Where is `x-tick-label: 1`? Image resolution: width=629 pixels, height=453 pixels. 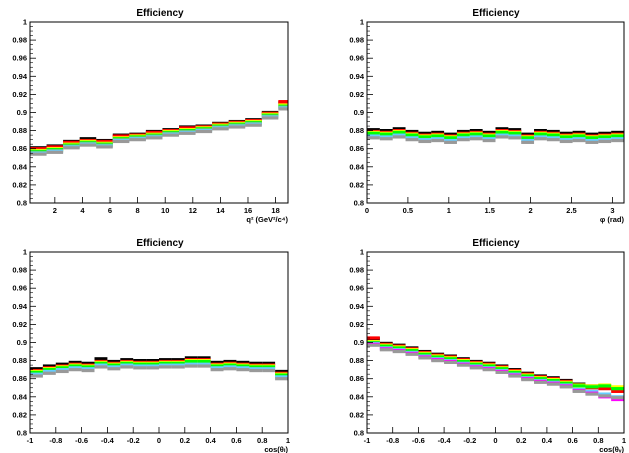 x-tick-label: 1 is located at coordinates (624, 440).